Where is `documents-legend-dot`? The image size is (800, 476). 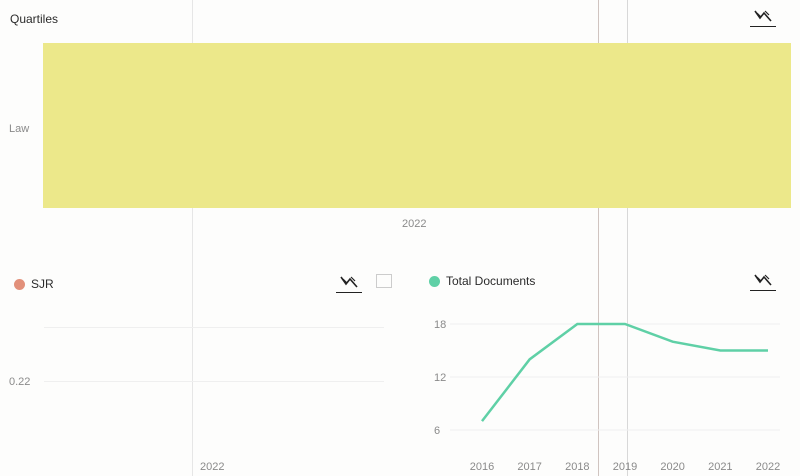
documents-legend-dot is located at coordinates (434, 281).